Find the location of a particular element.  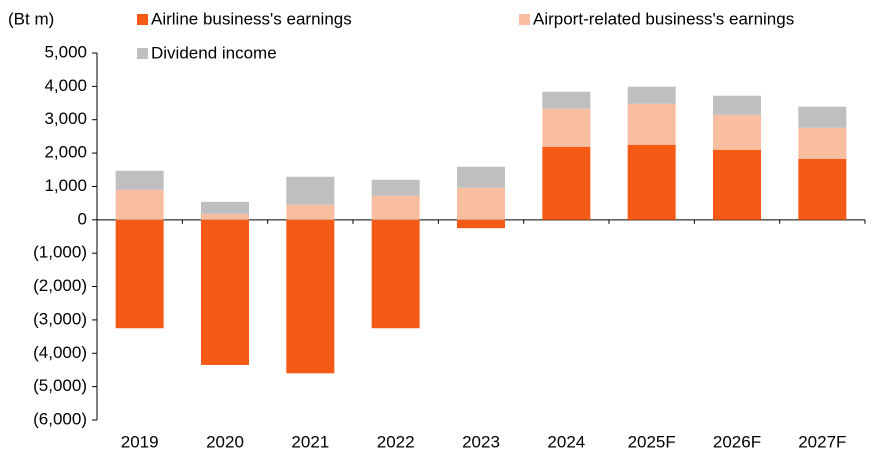

y-tick-label: (2,000) is located at coordinates (60, 285).